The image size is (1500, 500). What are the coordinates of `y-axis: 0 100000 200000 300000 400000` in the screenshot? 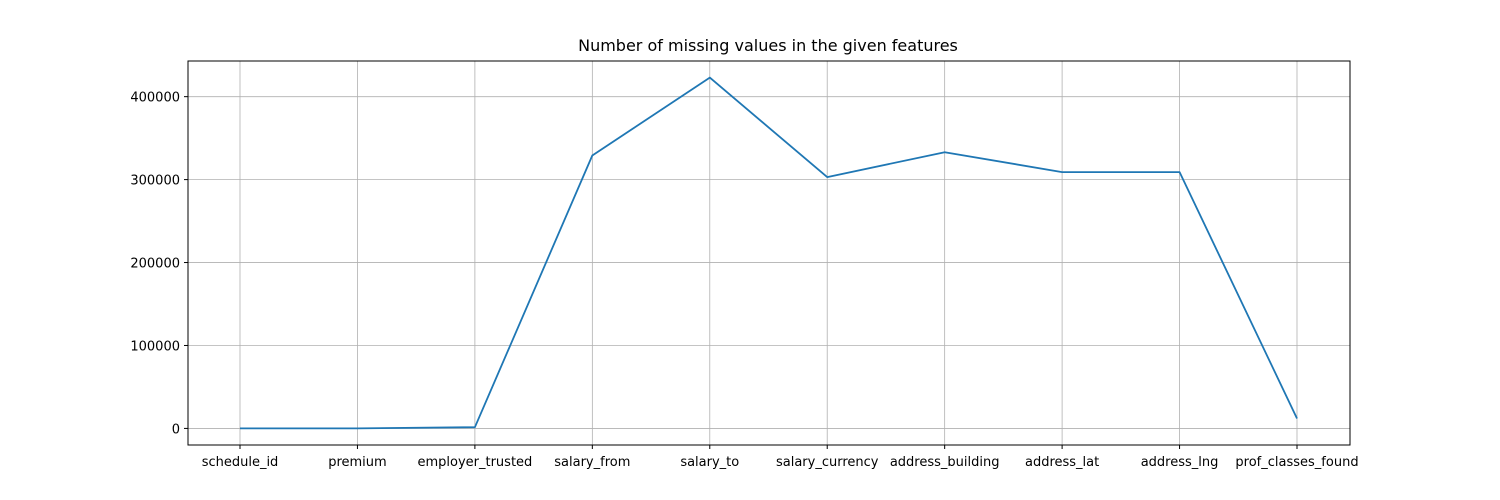 It's located at (159, 264).